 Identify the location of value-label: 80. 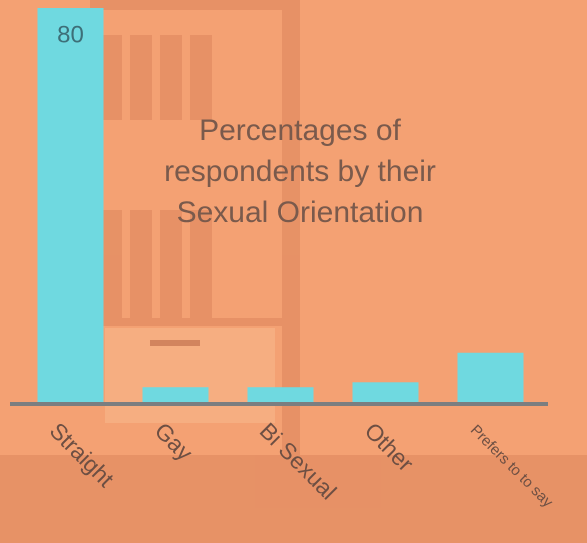
(70, 34).